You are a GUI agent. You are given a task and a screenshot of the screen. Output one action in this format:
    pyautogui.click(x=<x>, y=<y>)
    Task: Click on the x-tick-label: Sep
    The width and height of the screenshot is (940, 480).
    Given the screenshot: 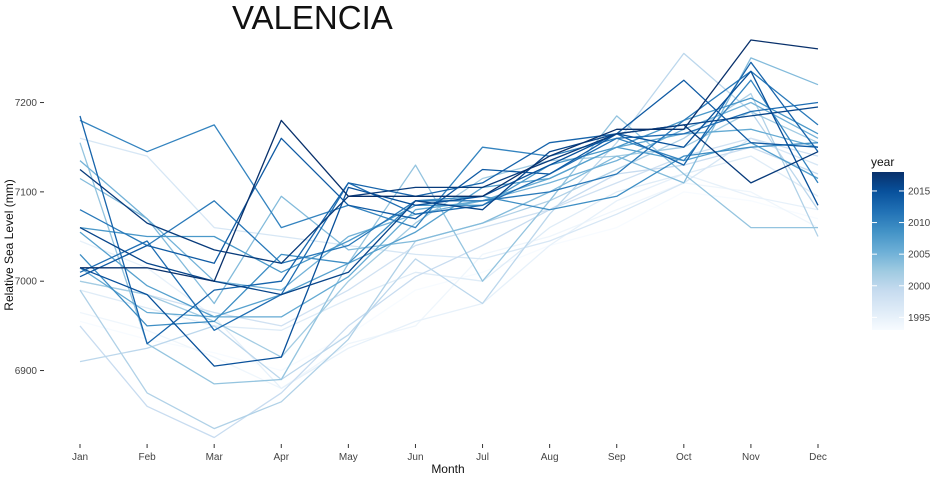 What is the action you would take?
    pyautogui.click(x=617, y=457)
    